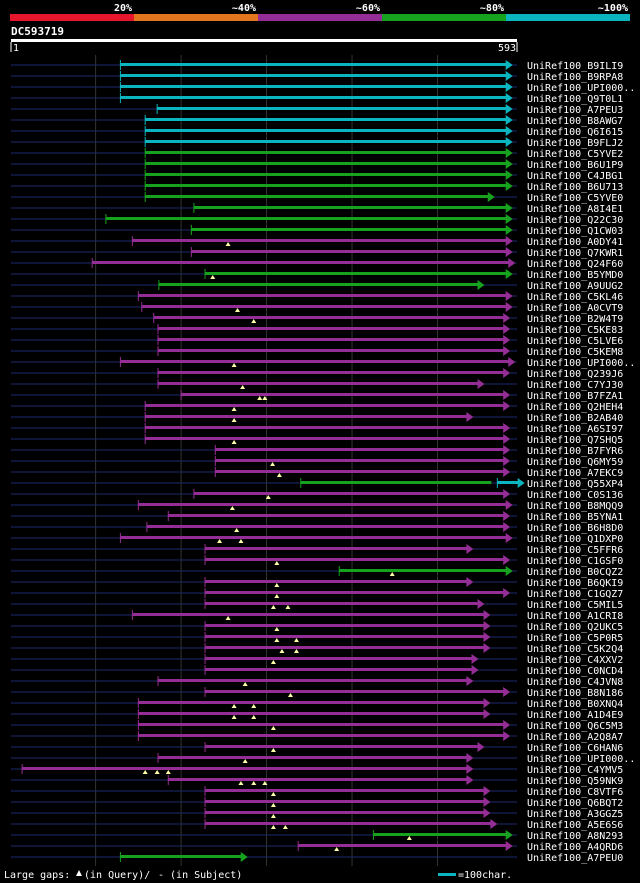 This screenshot has width=640, height=883. Describe the element at coordinates (575, 286) in the screenshot. I see `hit-name: UniRef100_A9UUG2` at that location.